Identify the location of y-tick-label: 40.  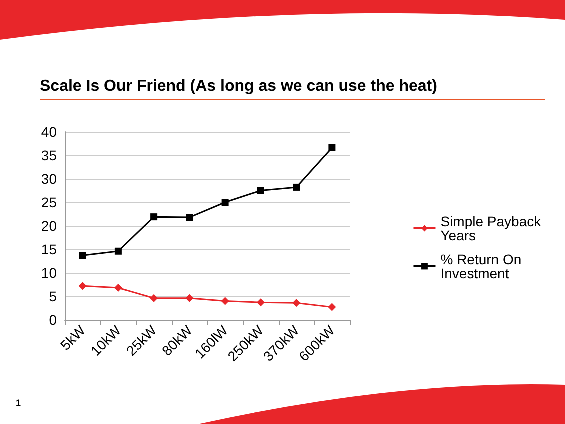
(49, 132).